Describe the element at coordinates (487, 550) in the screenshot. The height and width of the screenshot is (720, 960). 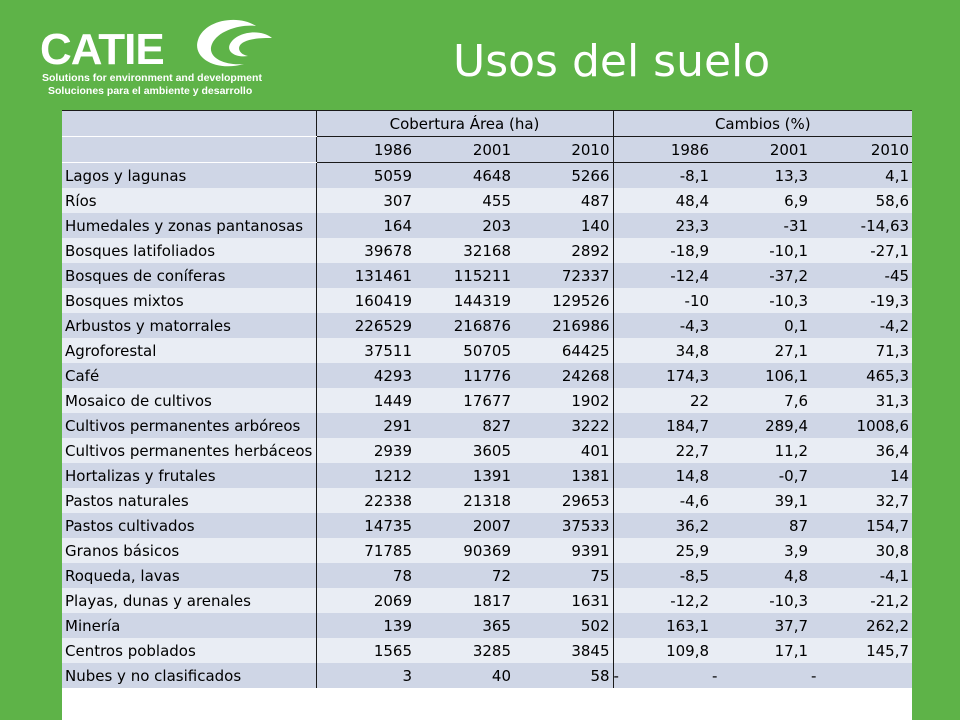
I see `table-row: Granos básicos 71785 90369 9391 25,9 3,9 30,8` at that location.